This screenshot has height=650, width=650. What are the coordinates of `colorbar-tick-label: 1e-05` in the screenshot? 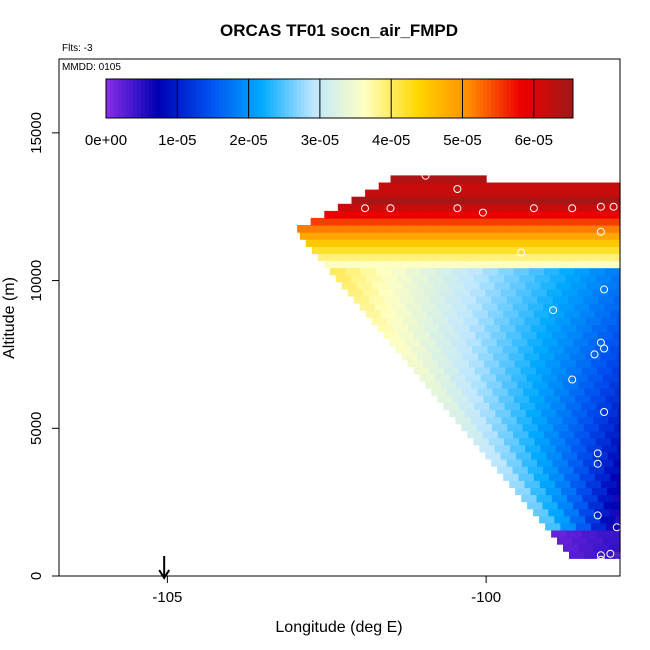 It's located at (177, 140).